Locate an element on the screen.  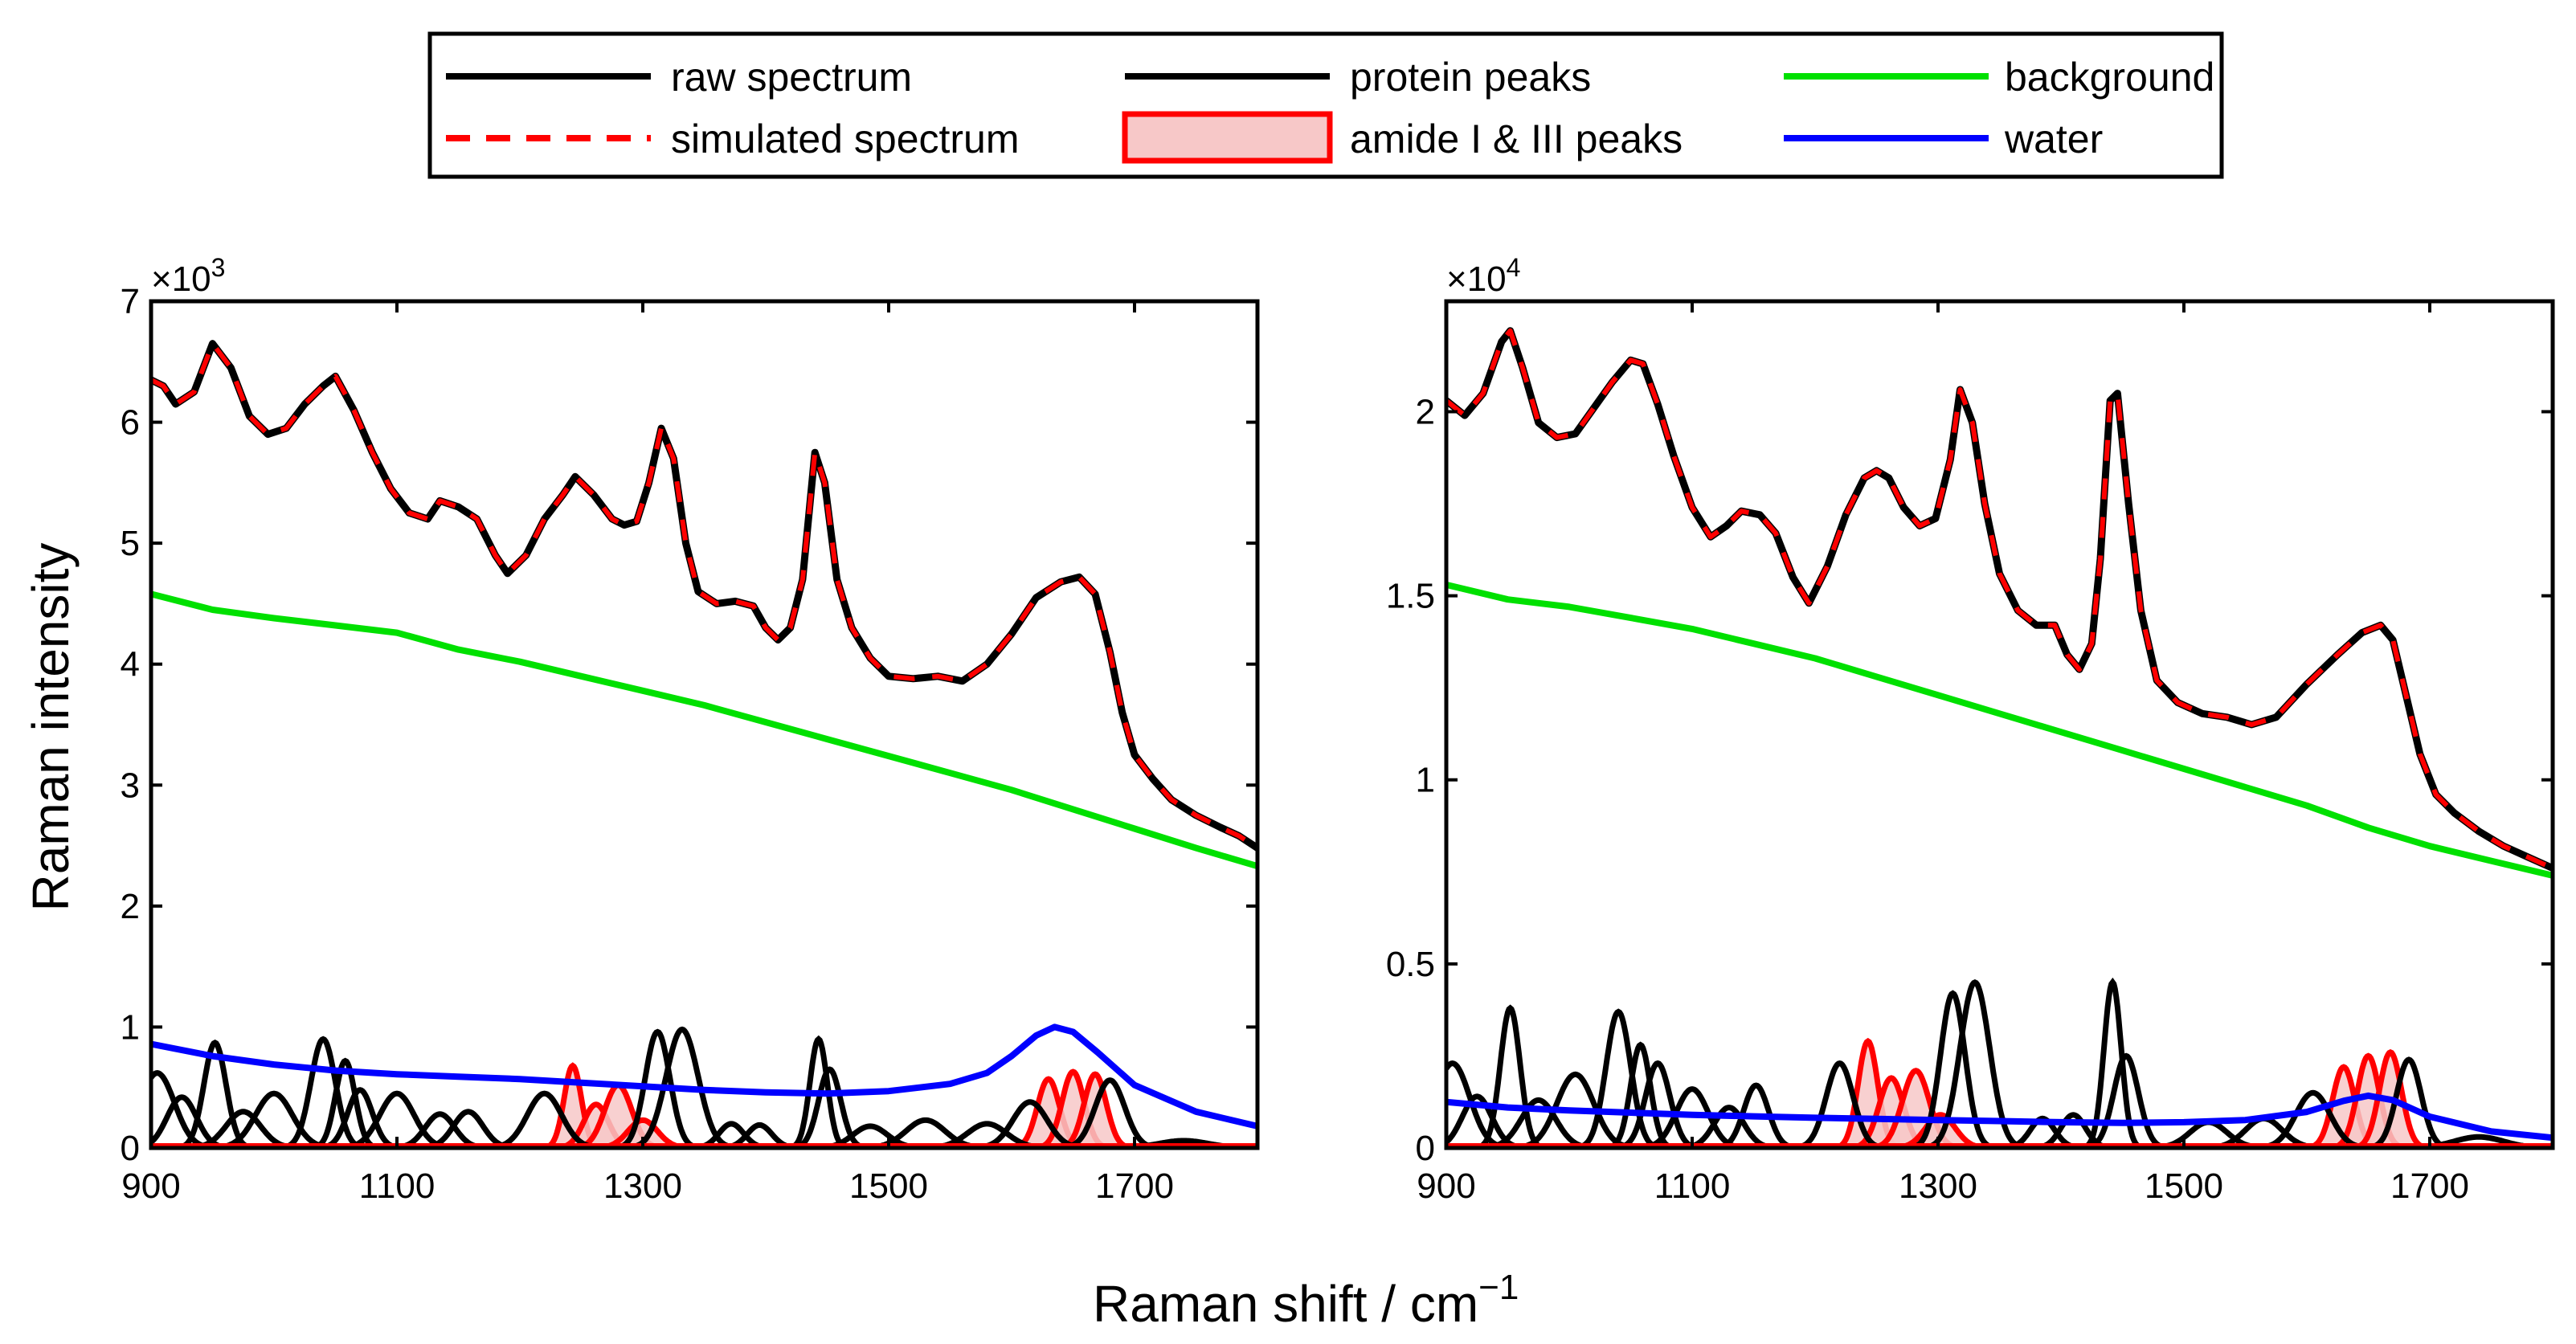
left-water-line is located at coordinates (704, 1076).